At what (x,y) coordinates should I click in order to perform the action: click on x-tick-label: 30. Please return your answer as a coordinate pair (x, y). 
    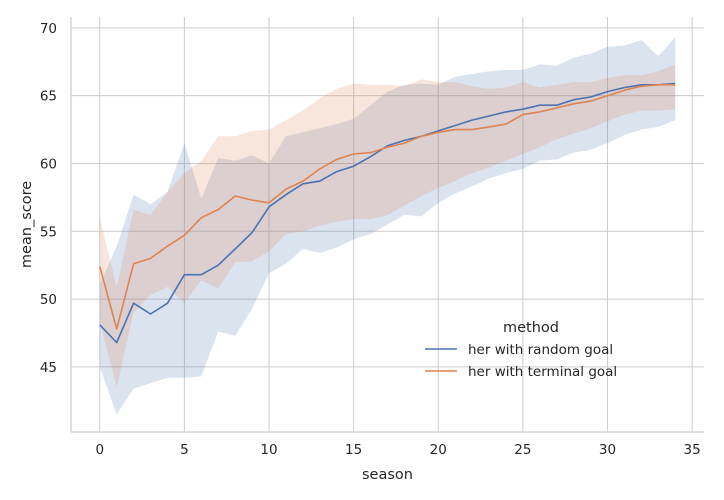
    Looking at the image, I should click on (607, 450).